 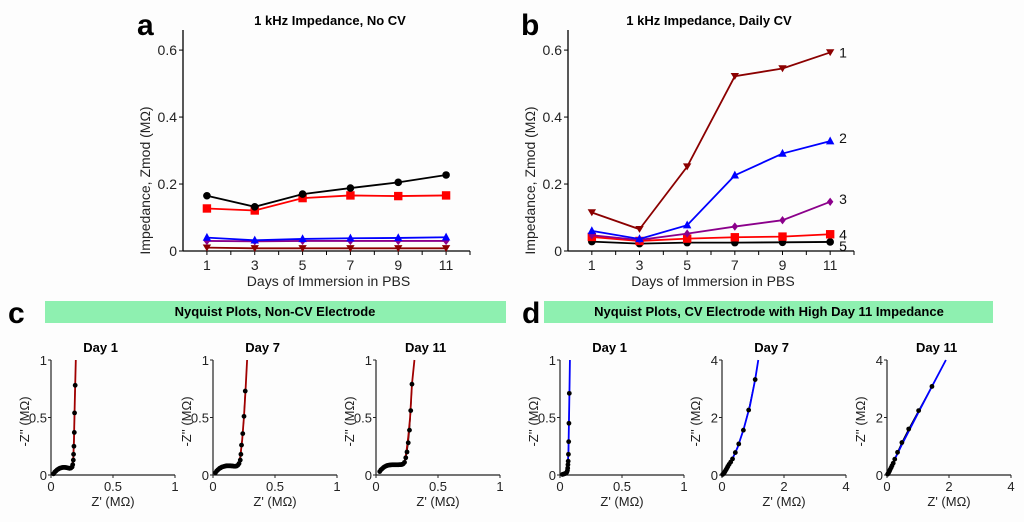 I want to click on banner-c, so click(x=275, y=312).